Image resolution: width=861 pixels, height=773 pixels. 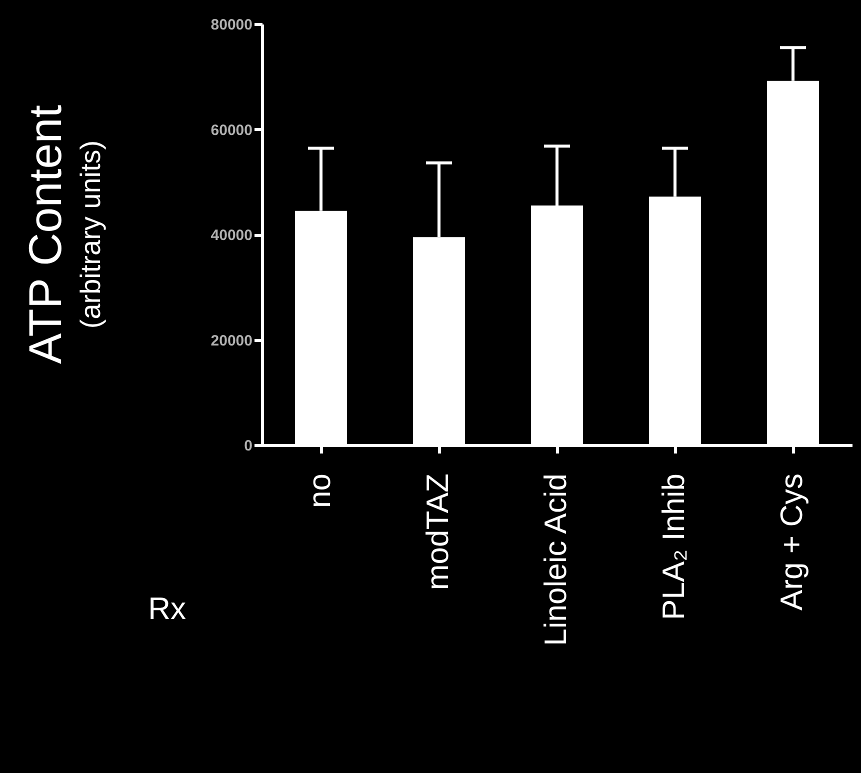 I want to click on x-tick-label: no, so click(x=319, y=491).